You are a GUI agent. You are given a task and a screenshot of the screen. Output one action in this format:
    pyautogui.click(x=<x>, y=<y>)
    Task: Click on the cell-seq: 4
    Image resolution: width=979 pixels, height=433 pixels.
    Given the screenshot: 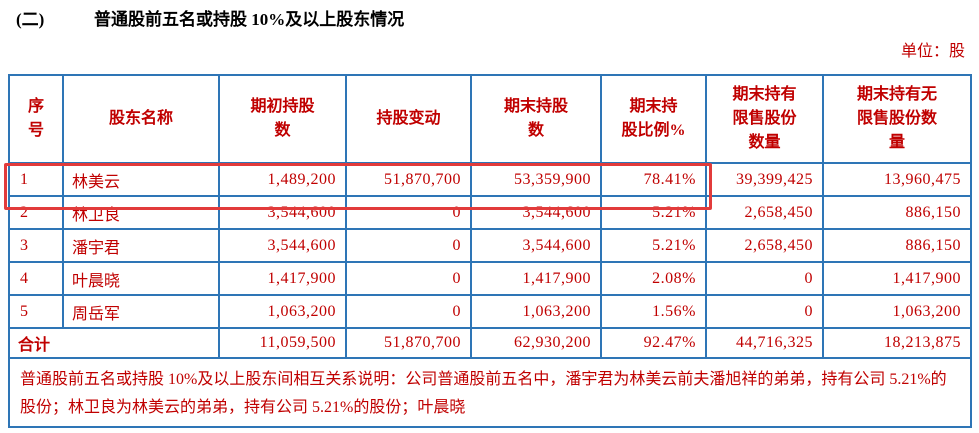 What is the action you would take?
    pyautogui.click(x=36, y=278)
    